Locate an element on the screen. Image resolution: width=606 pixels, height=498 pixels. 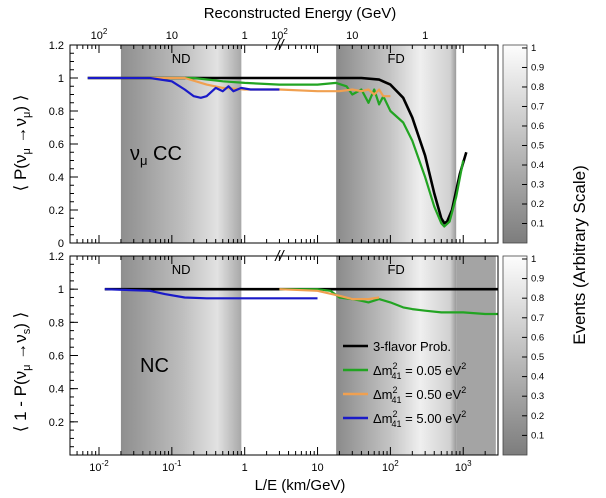
probability-curves is located at coordinates (301, 301).